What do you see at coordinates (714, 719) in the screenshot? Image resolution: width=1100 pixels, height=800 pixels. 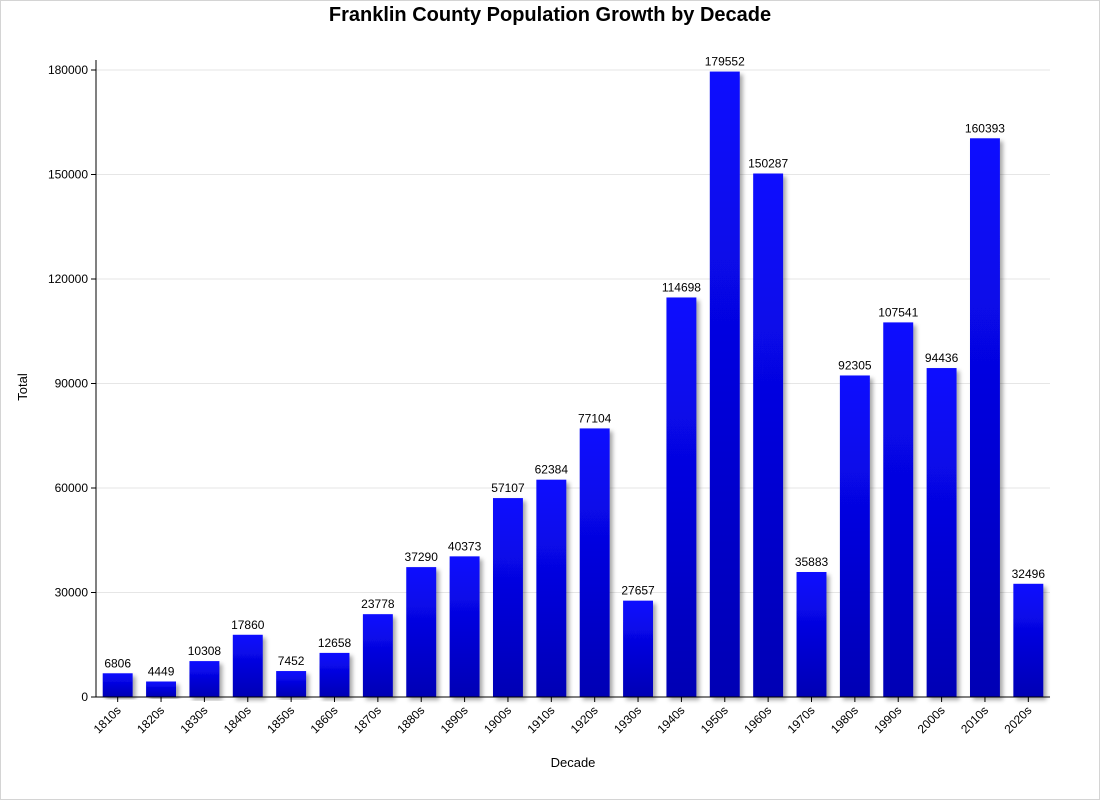 I see `x-tick-label-1950s: 1950s` at bounding box center [714, 719].